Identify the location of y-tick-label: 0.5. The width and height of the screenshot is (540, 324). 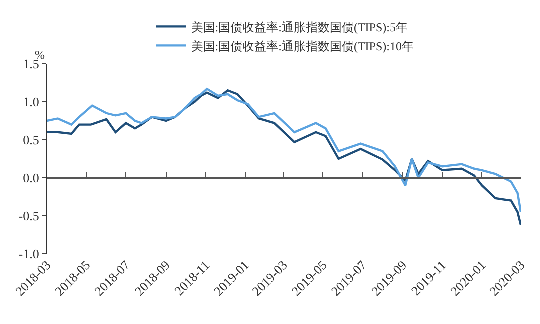
(31, 140).